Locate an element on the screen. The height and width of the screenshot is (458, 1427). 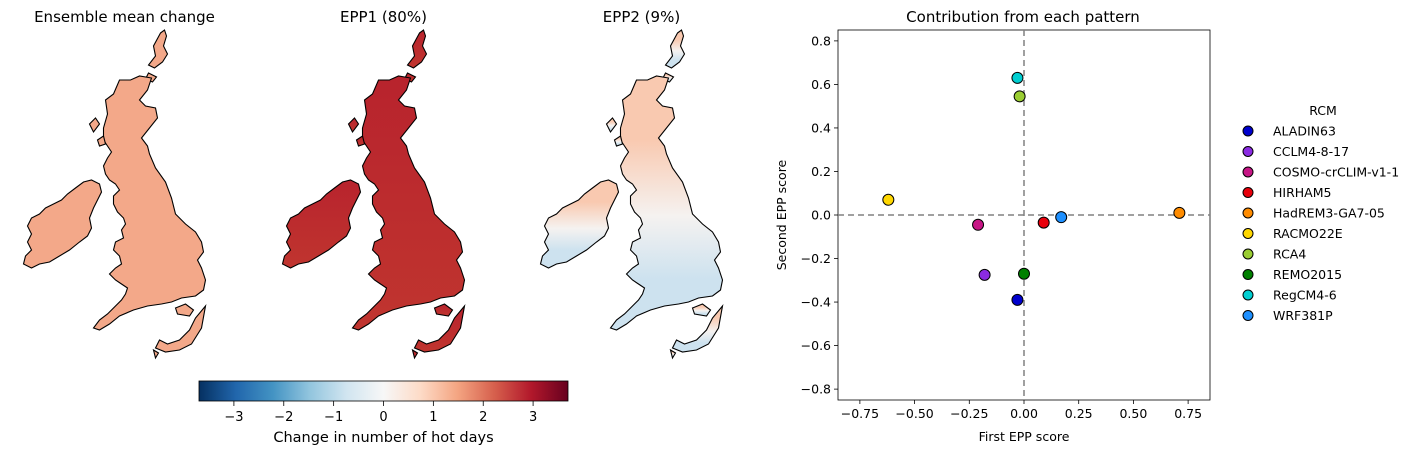
colorbar-tick-label: 3 is located at coordinates (533, 417).